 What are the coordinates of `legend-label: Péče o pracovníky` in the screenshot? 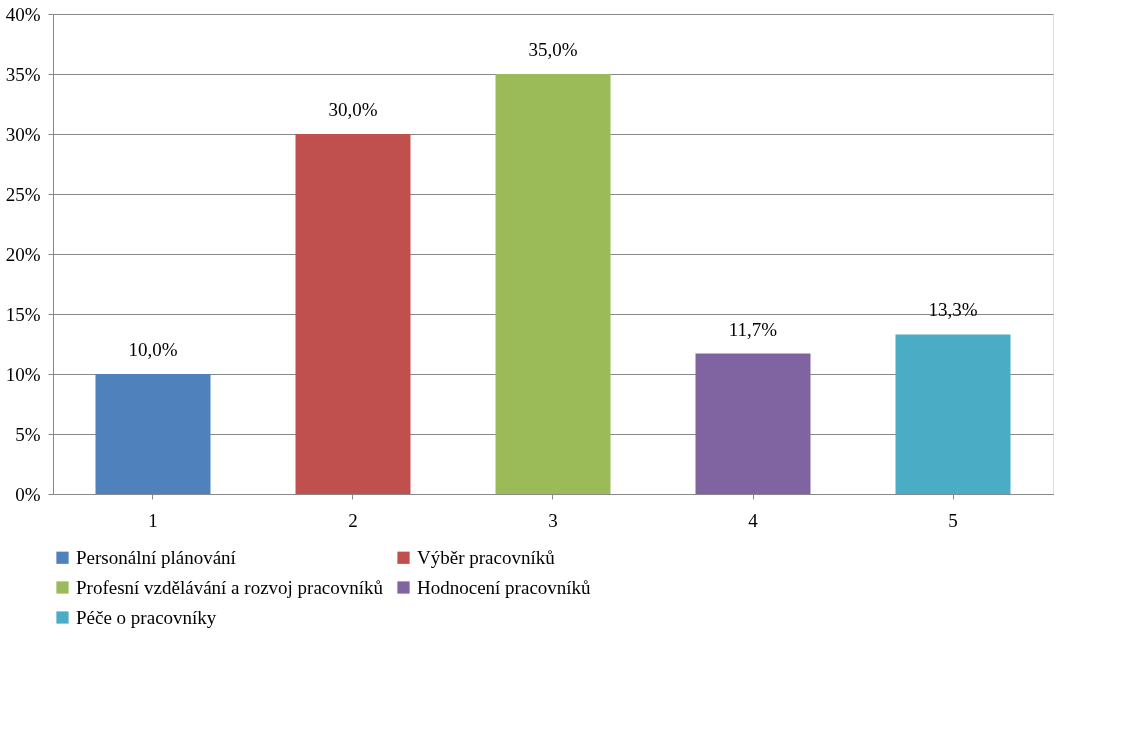 It's located at (146, 617).